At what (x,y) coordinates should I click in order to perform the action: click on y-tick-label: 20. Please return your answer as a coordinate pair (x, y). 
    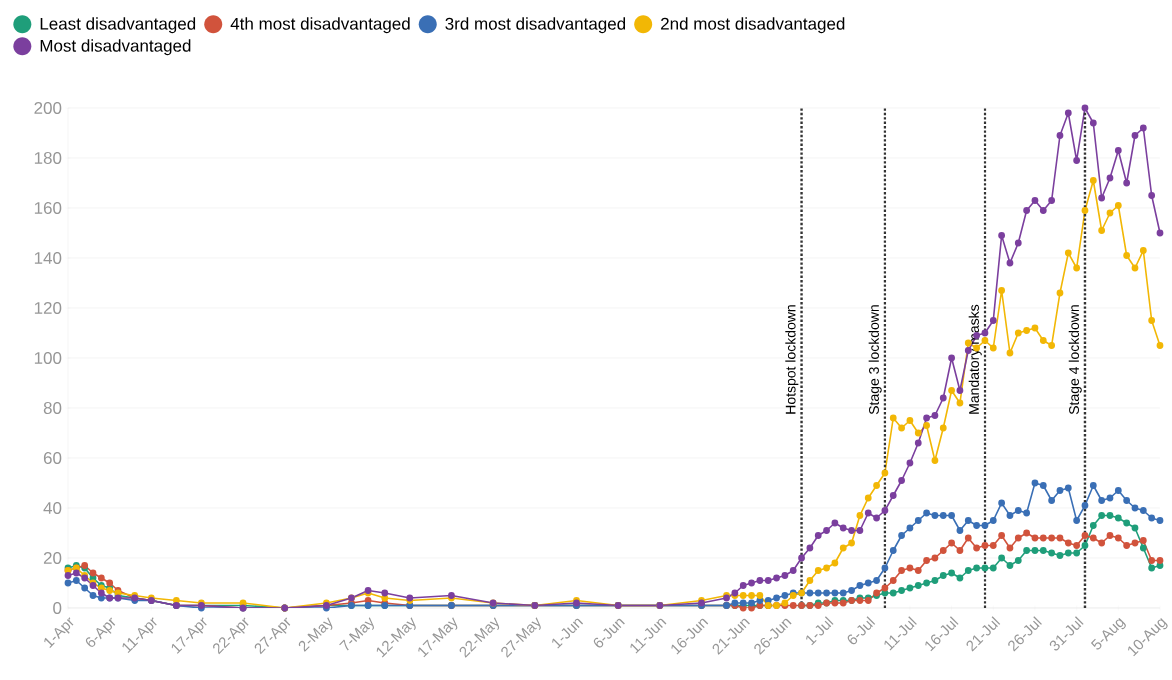
    Looking at the image, I should click on (52, 558).